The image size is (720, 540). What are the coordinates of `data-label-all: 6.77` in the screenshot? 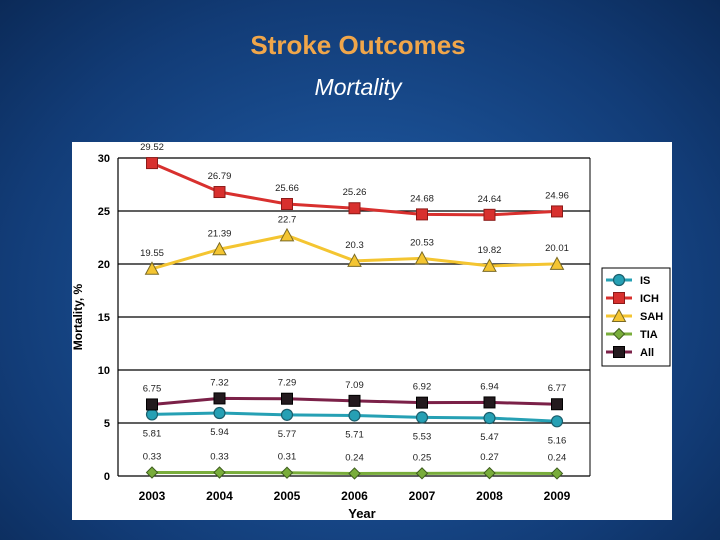 It's located at (557, 388).